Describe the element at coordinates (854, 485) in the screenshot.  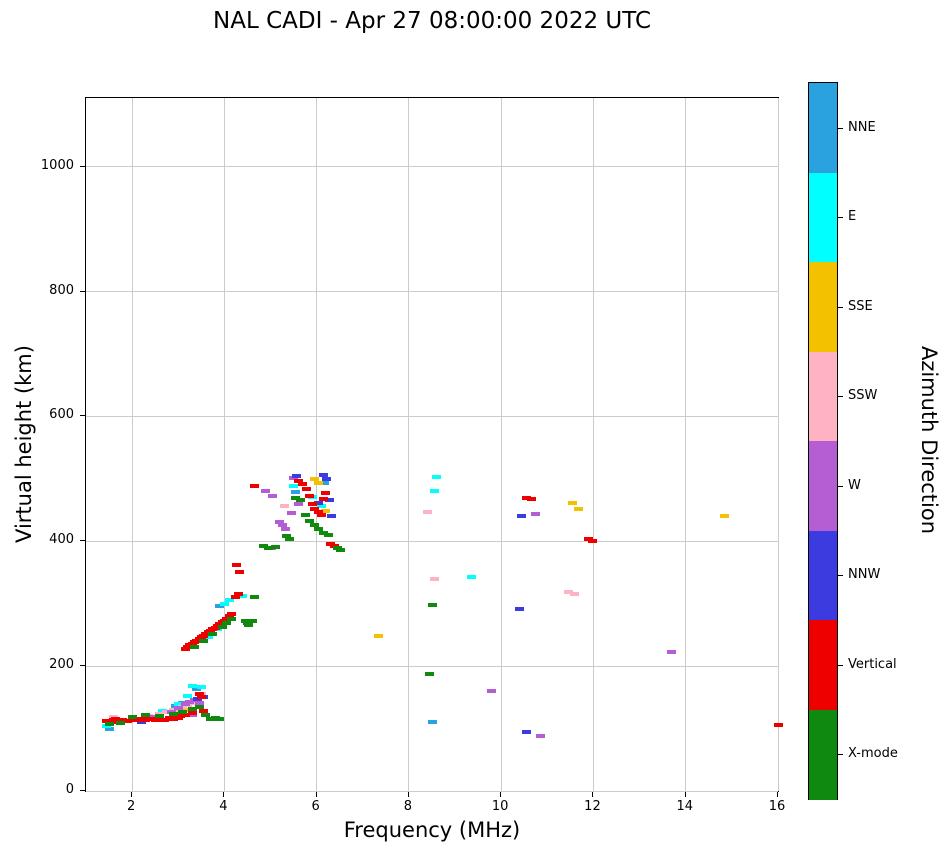
I see `colorbar-tick-label: W` at that location.